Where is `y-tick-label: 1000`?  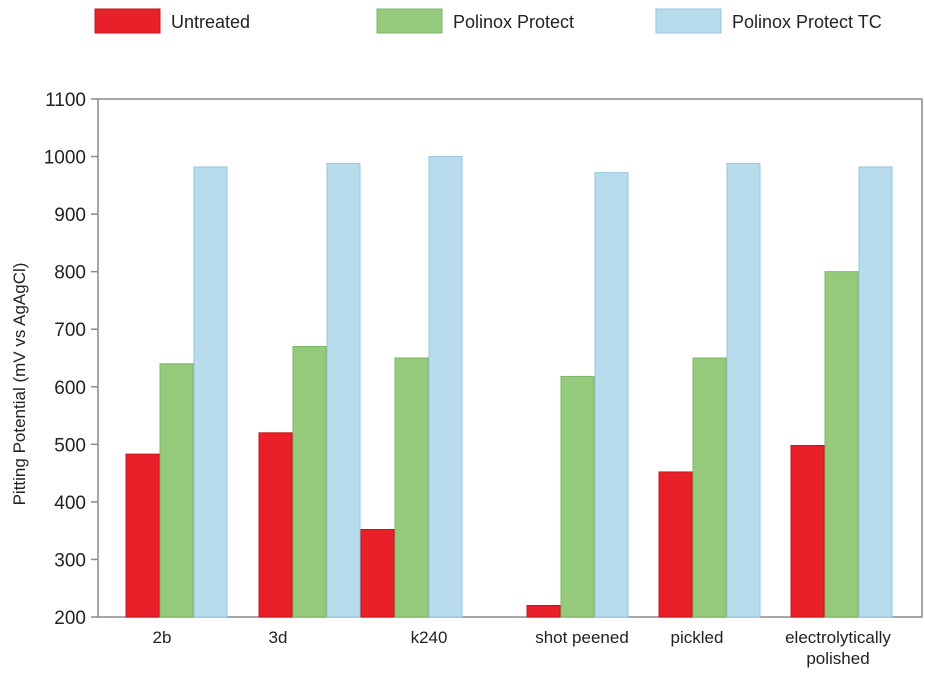
y-tick-label: 1000 is located at coordinates (65, 158).